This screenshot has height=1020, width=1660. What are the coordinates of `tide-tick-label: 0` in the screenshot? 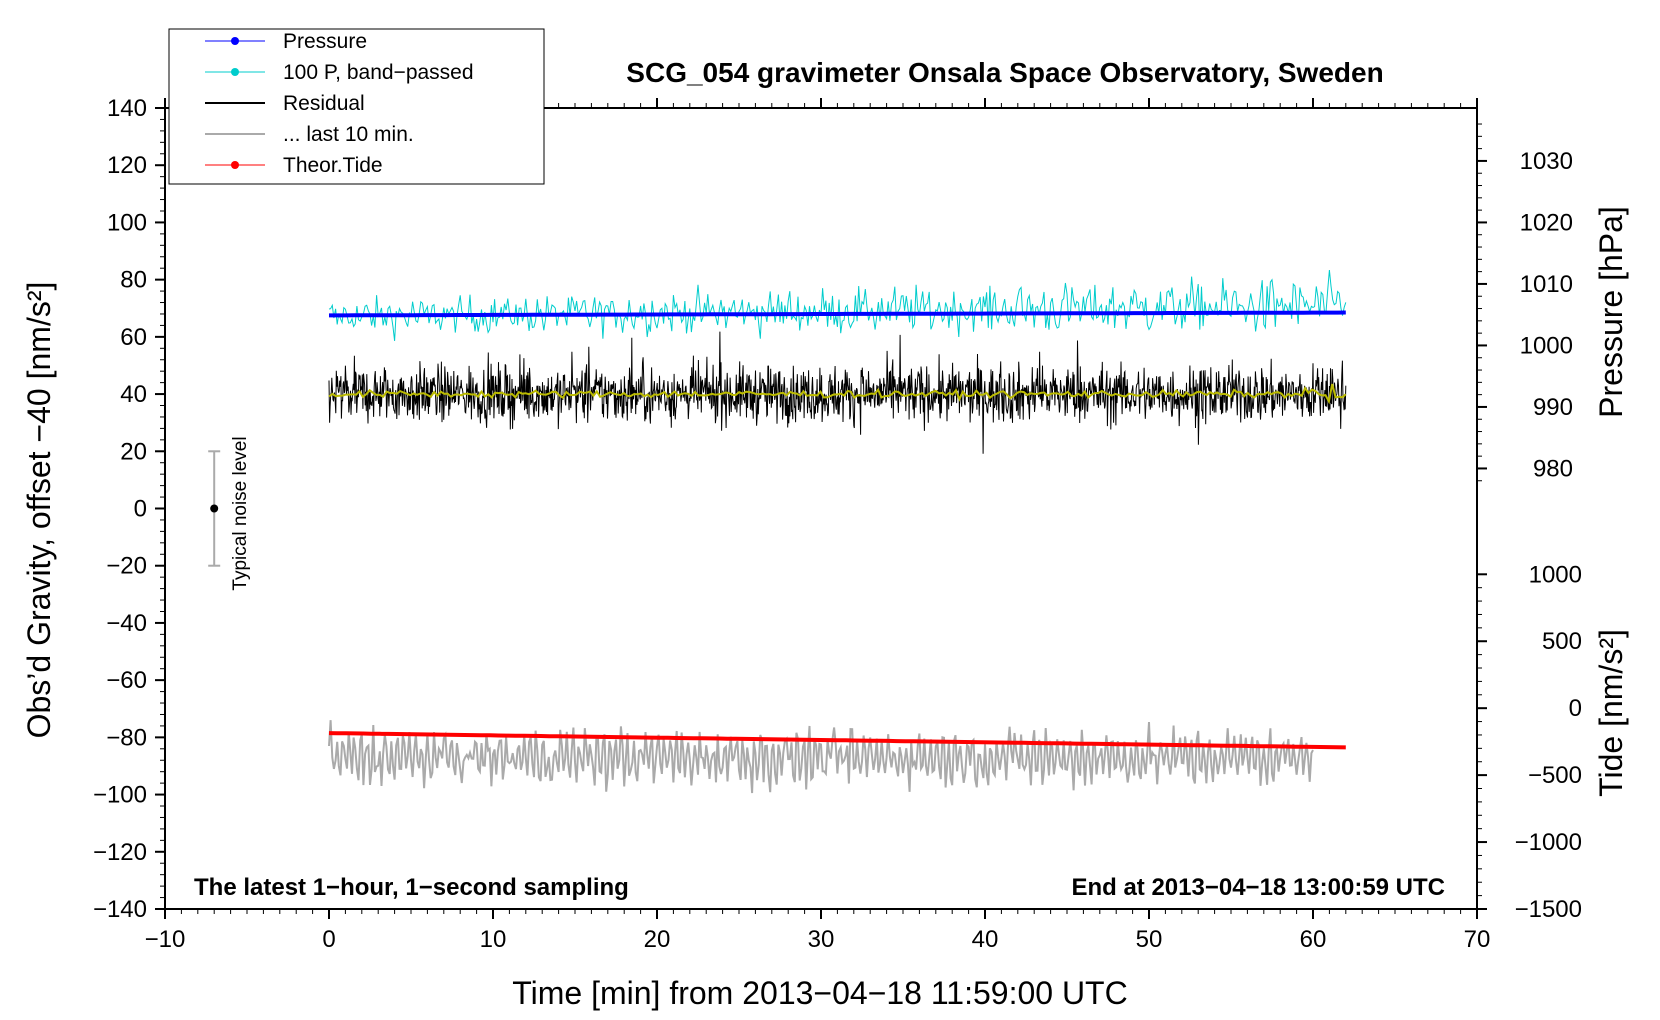 It's located at (1575, 708).